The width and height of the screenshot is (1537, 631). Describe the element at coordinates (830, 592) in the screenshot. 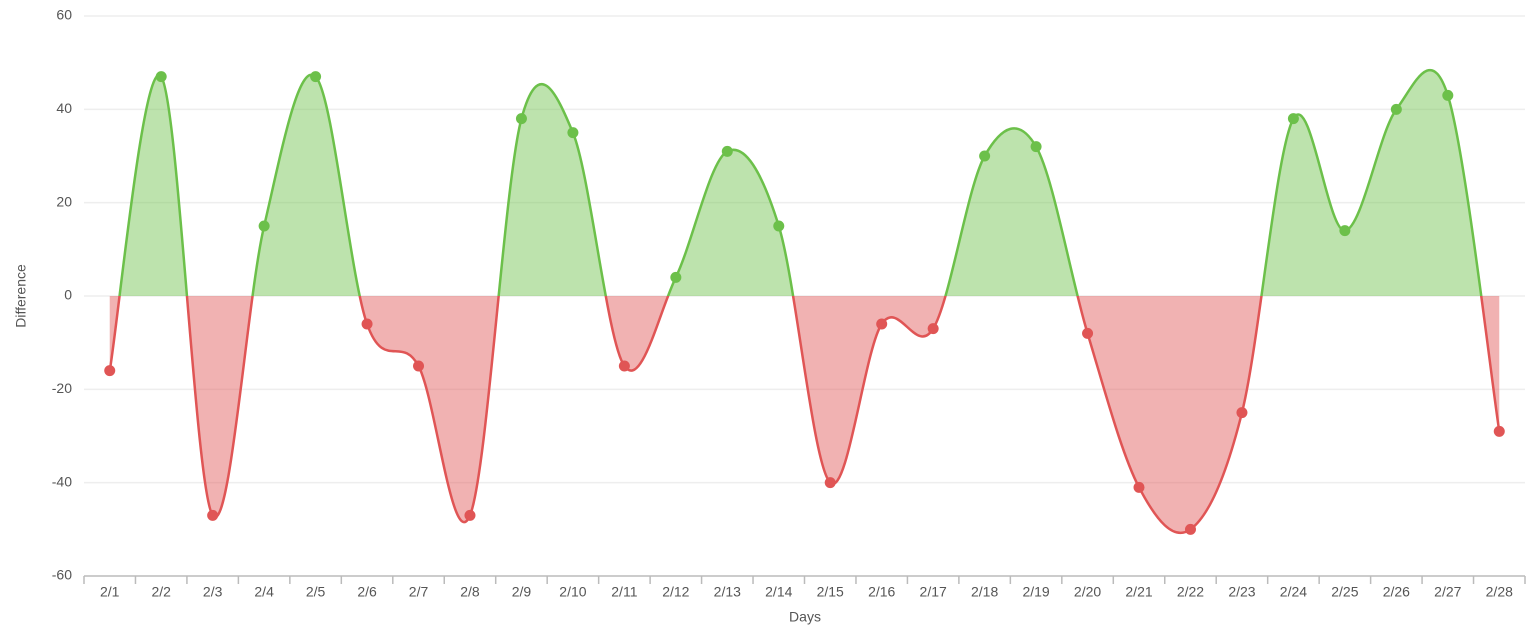

I see `x-tick-label: 2/15` at that location.